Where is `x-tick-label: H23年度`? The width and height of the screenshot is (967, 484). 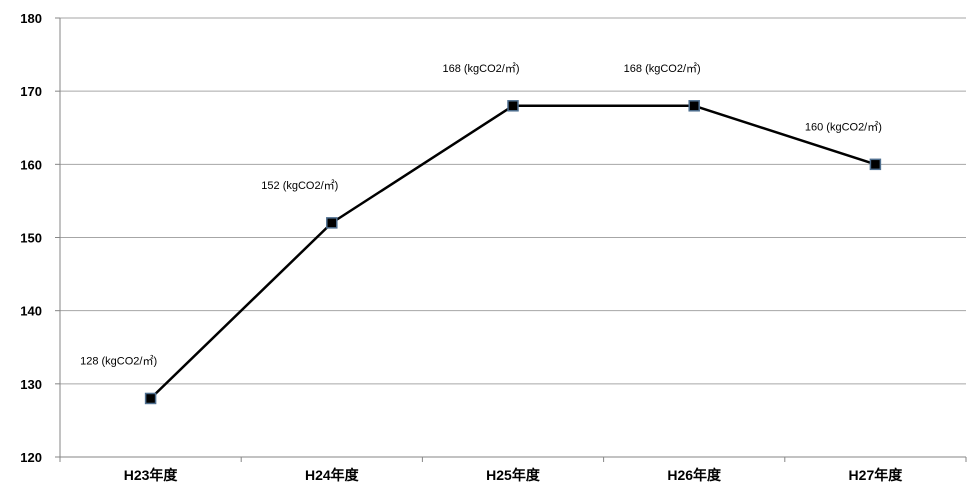 x-tick-label: H23年度 is located at coordinates (151, 475).